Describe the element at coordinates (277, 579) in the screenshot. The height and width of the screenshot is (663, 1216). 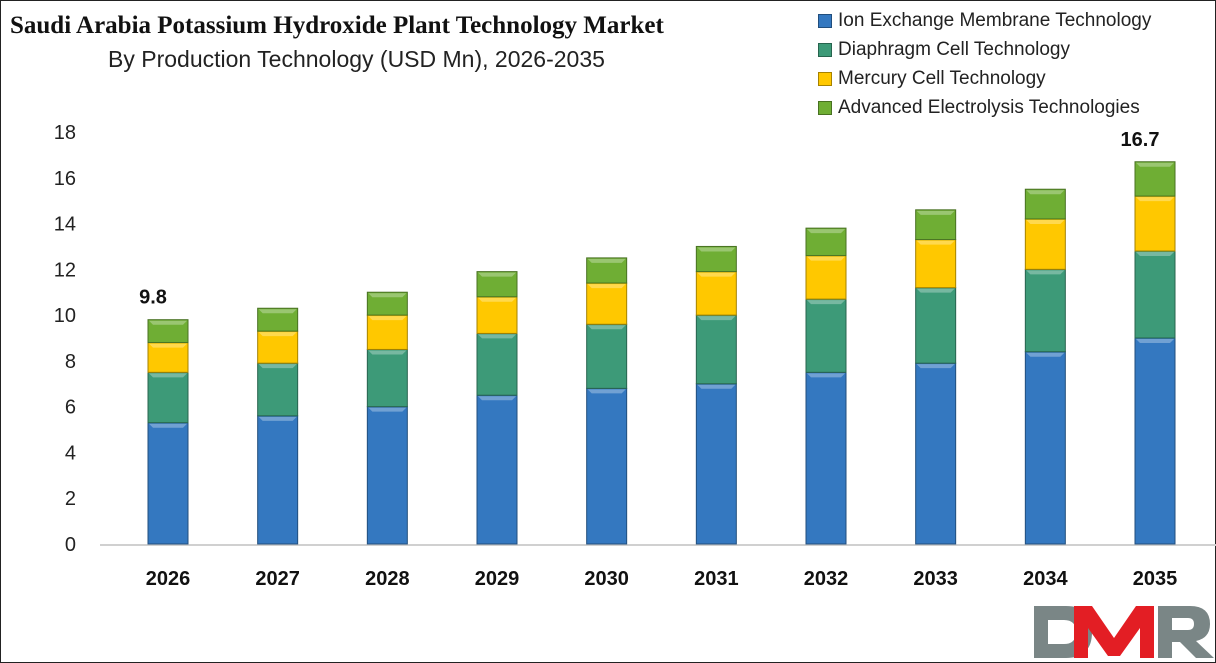
I see `x-tick-label: 2027` at that location.